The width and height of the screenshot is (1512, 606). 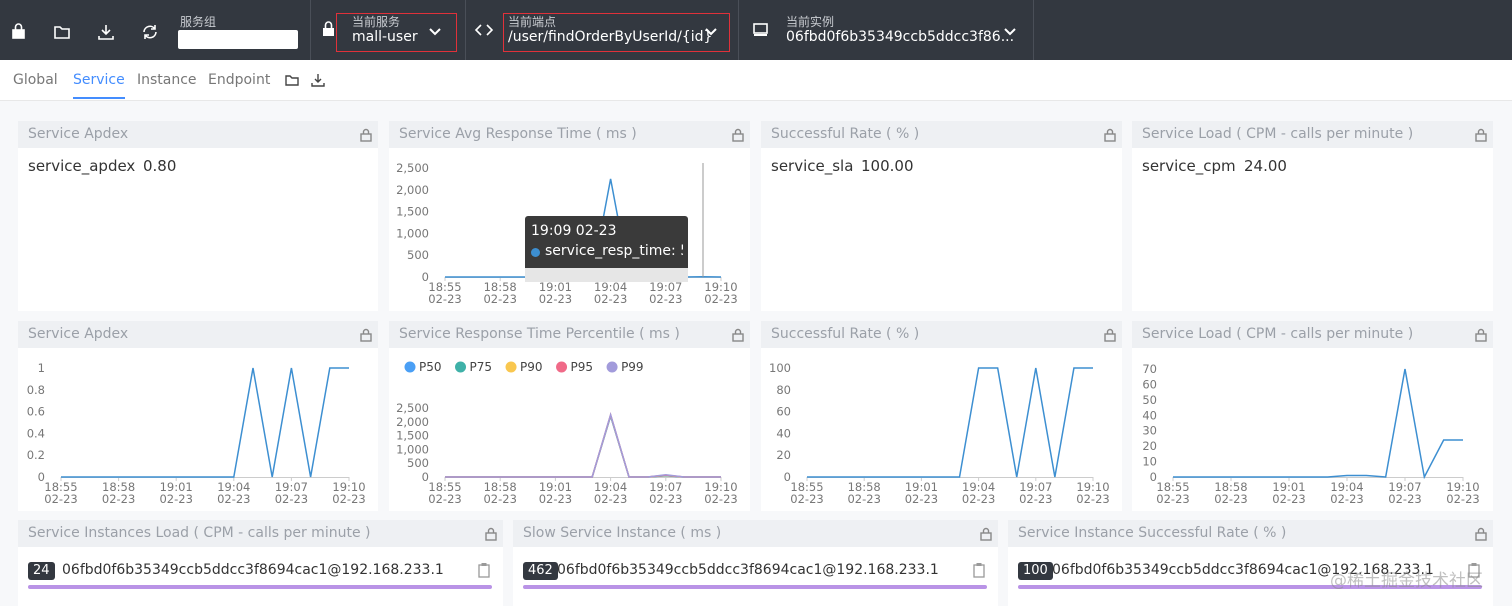 What do you see at coordinates (238, 39) in the screenshot?
I see `service-group-input` at bounding box center [238, 39].